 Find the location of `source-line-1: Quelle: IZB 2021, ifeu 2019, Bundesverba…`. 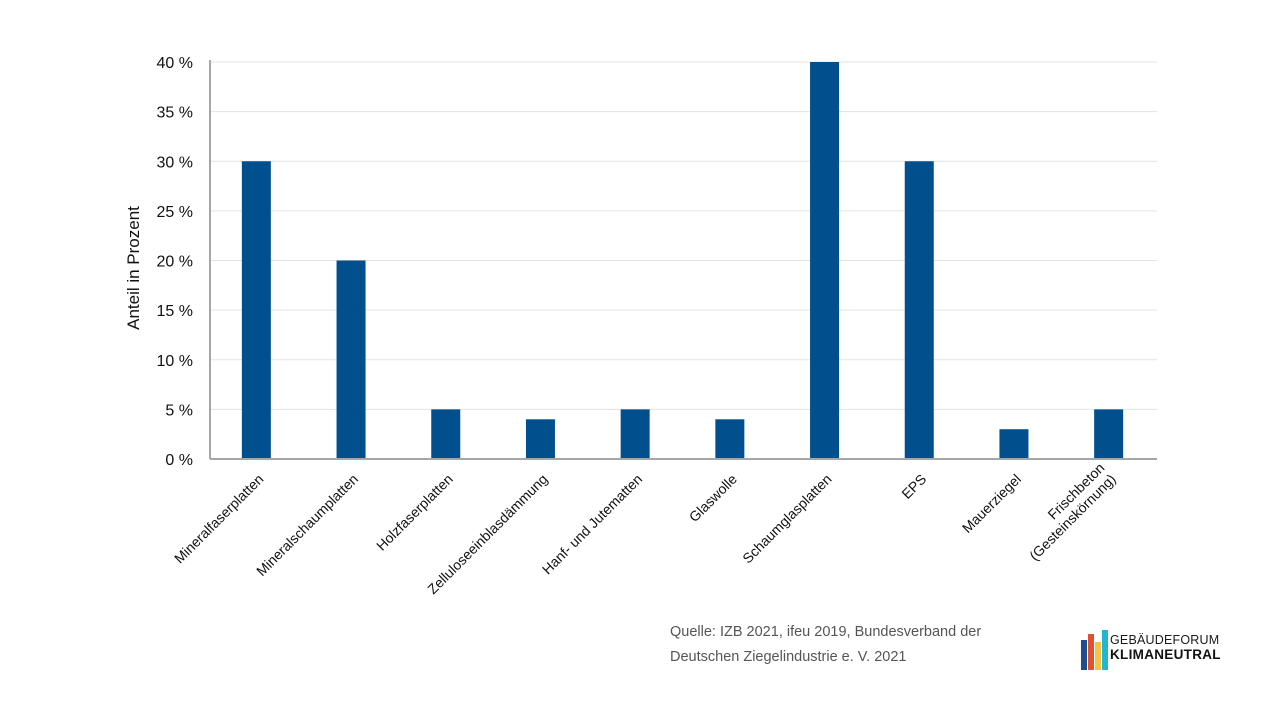

source-line-1: Quelle: IZB 2021, ifeu 2019, Bundesverba… is located at coordinates (826, 632).